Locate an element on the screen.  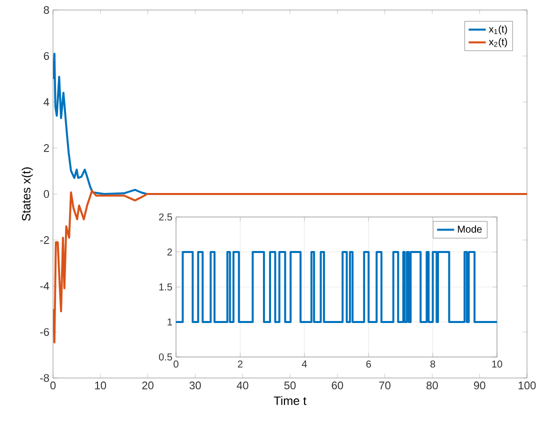
legend-label: x$_{2}$(t) is located at coordinates (497, 43).